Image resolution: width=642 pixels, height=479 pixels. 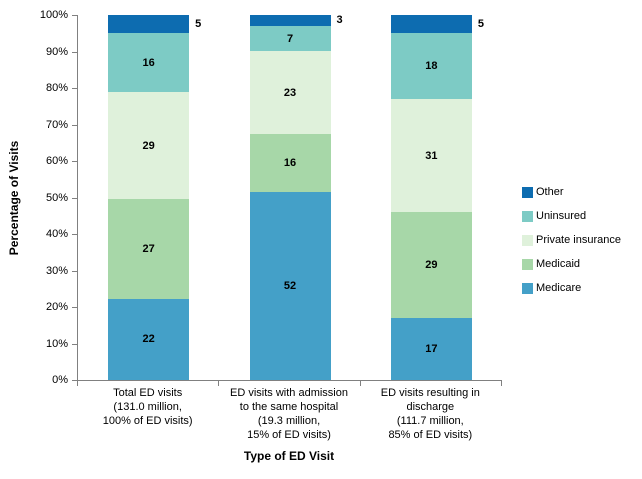 I want to click on y-tick-label: 0%, so click(x=60, y=380).